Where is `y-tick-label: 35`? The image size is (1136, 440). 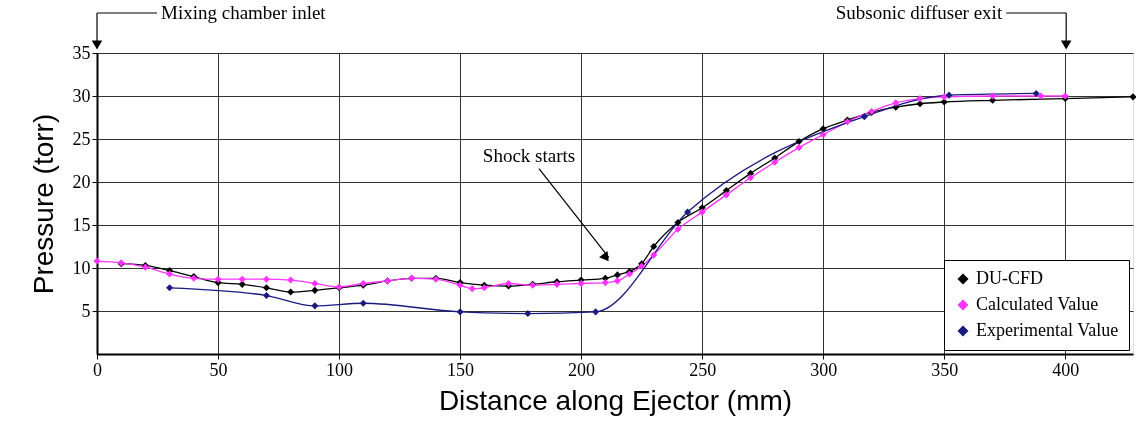 y-tick-label: 35 is located at coordinates (81, 52).